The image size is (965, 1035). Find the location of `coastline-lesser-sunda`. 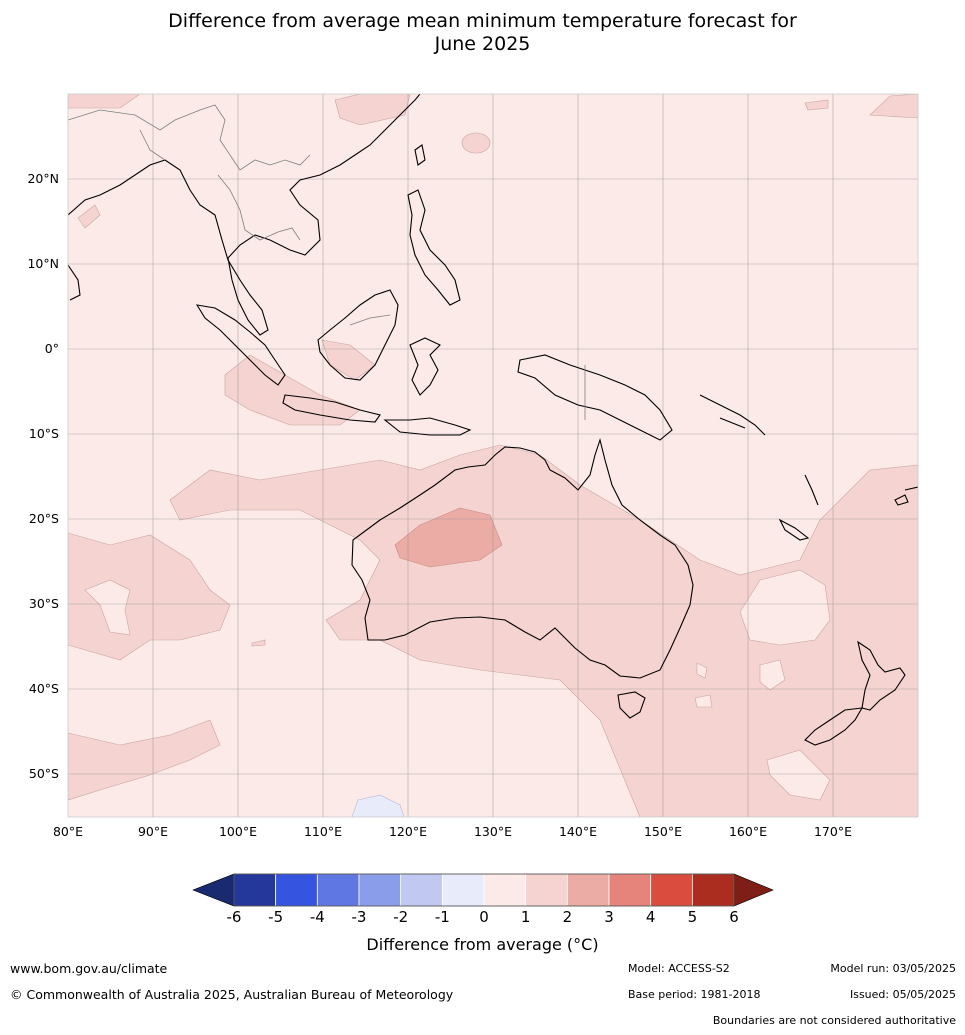

coastline-lesser-sunda is located at coordinates (427, 426).